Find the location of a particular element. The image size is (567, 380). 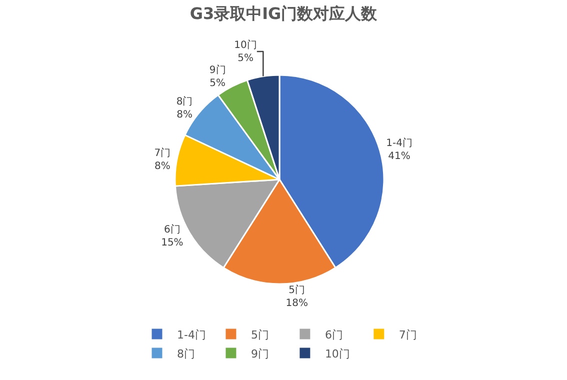

slice-label: 7门 is located at coordinates (162, 152).